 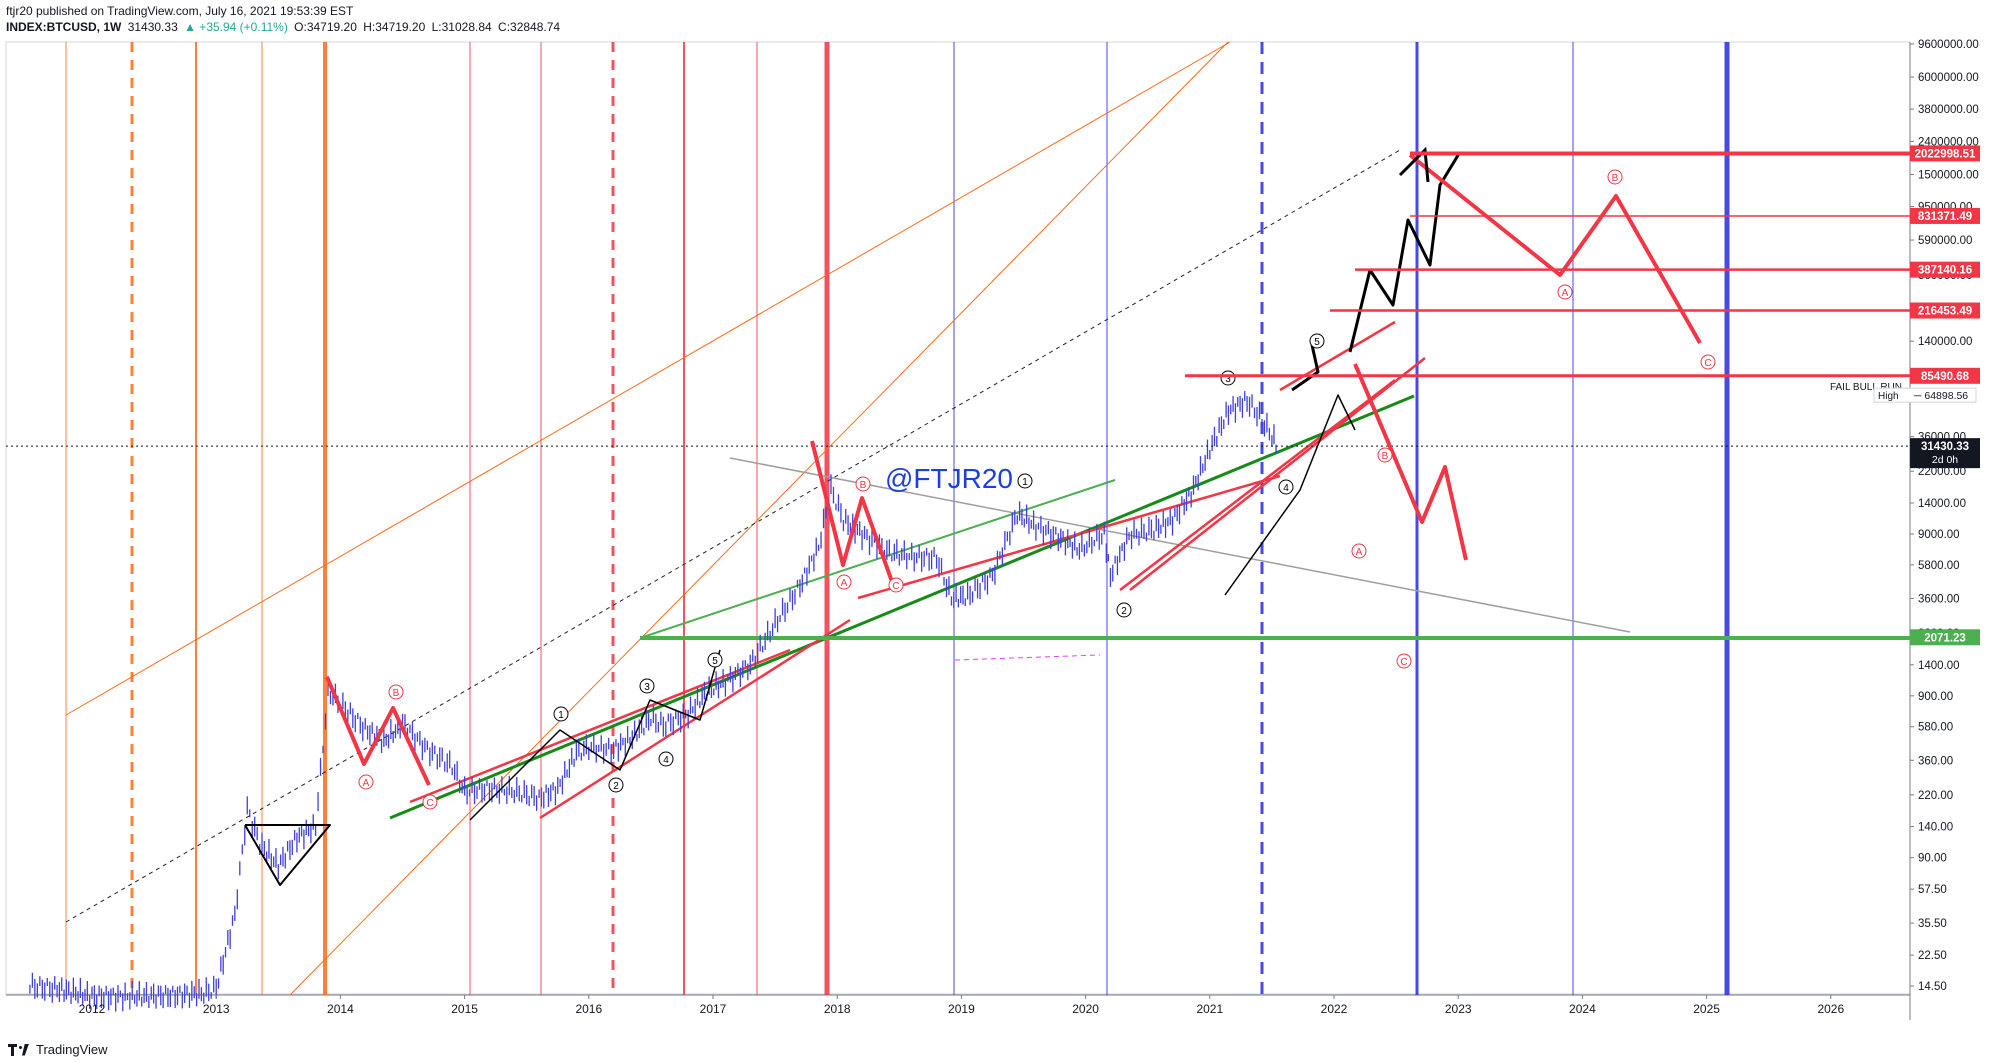 I want to click on footer-brand: TradingView, so click(x=58, y=1049).